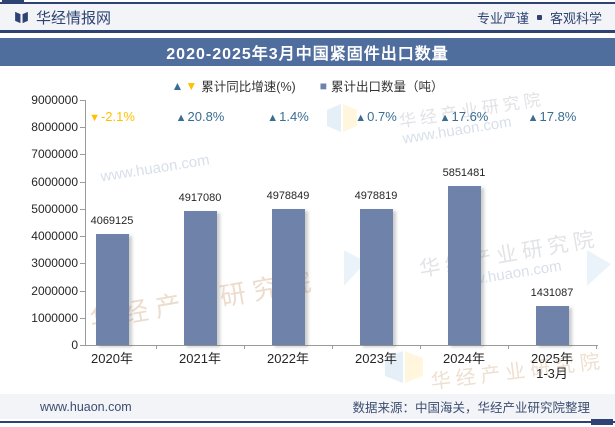 This screenshot has height=427, width=615. Describe the element at coordinates (307, 85) in the screenshot. I see `chart-legend: ▲ ▼ 累计同比增速(%) ■ 累计出口数量（吨）` at that location.